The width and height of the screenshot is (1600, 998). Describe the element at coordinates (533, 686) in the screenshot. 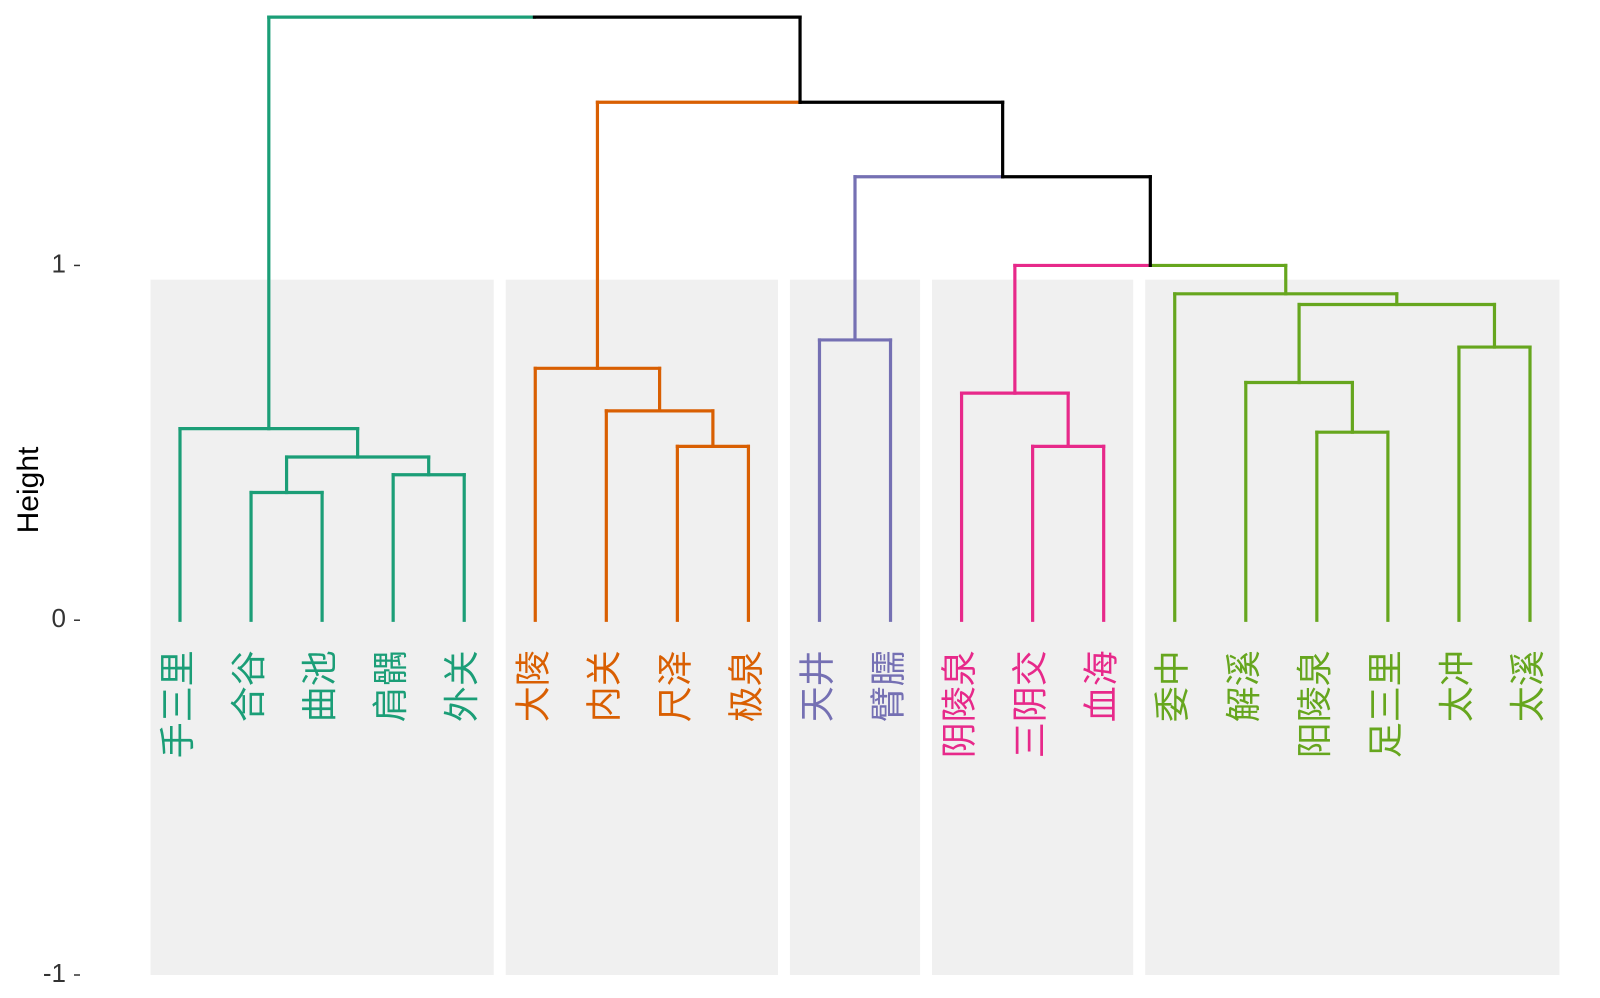

I see `leaf-label: 大陵` at that location.